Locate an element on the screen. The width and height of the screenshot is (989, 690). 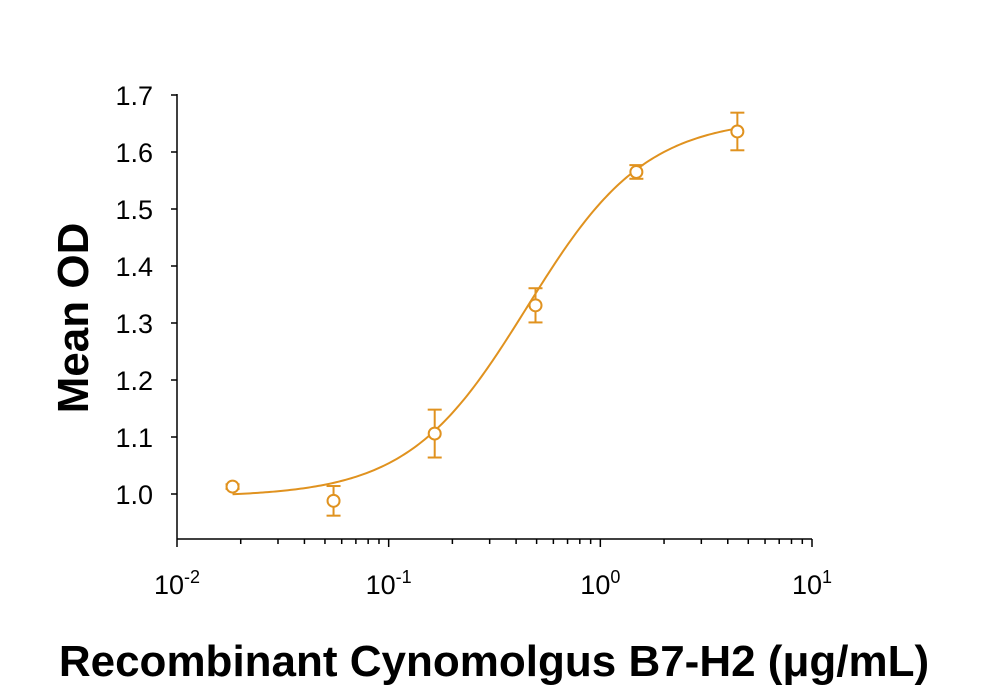
x-tick-label: 10¹ is located at coordinates (812, 583).